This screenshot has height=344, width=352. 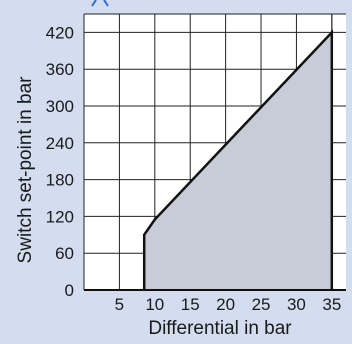 I want to click on x-tick-label: 10, so click(x=154, y=304).